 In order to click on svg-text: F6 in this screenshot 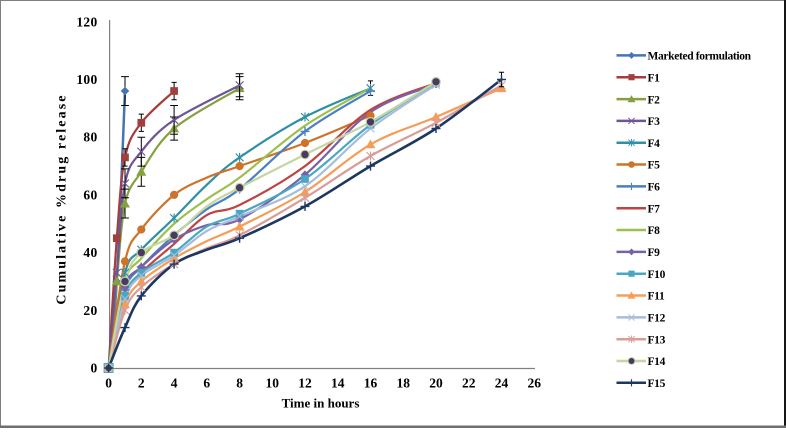, I will do `click(654, 188)`.